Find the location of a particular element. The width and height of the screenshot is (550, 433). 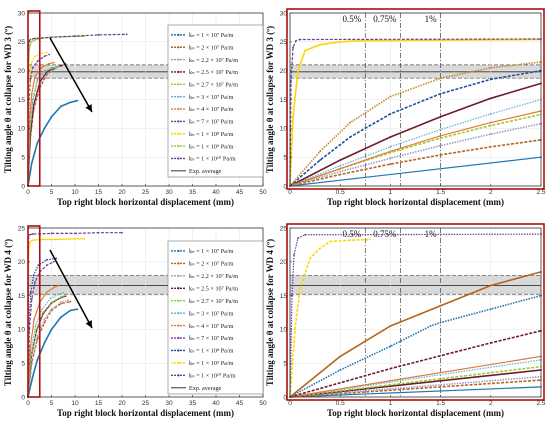

x-tick-label: 15 is located at coordinates (99, 403).